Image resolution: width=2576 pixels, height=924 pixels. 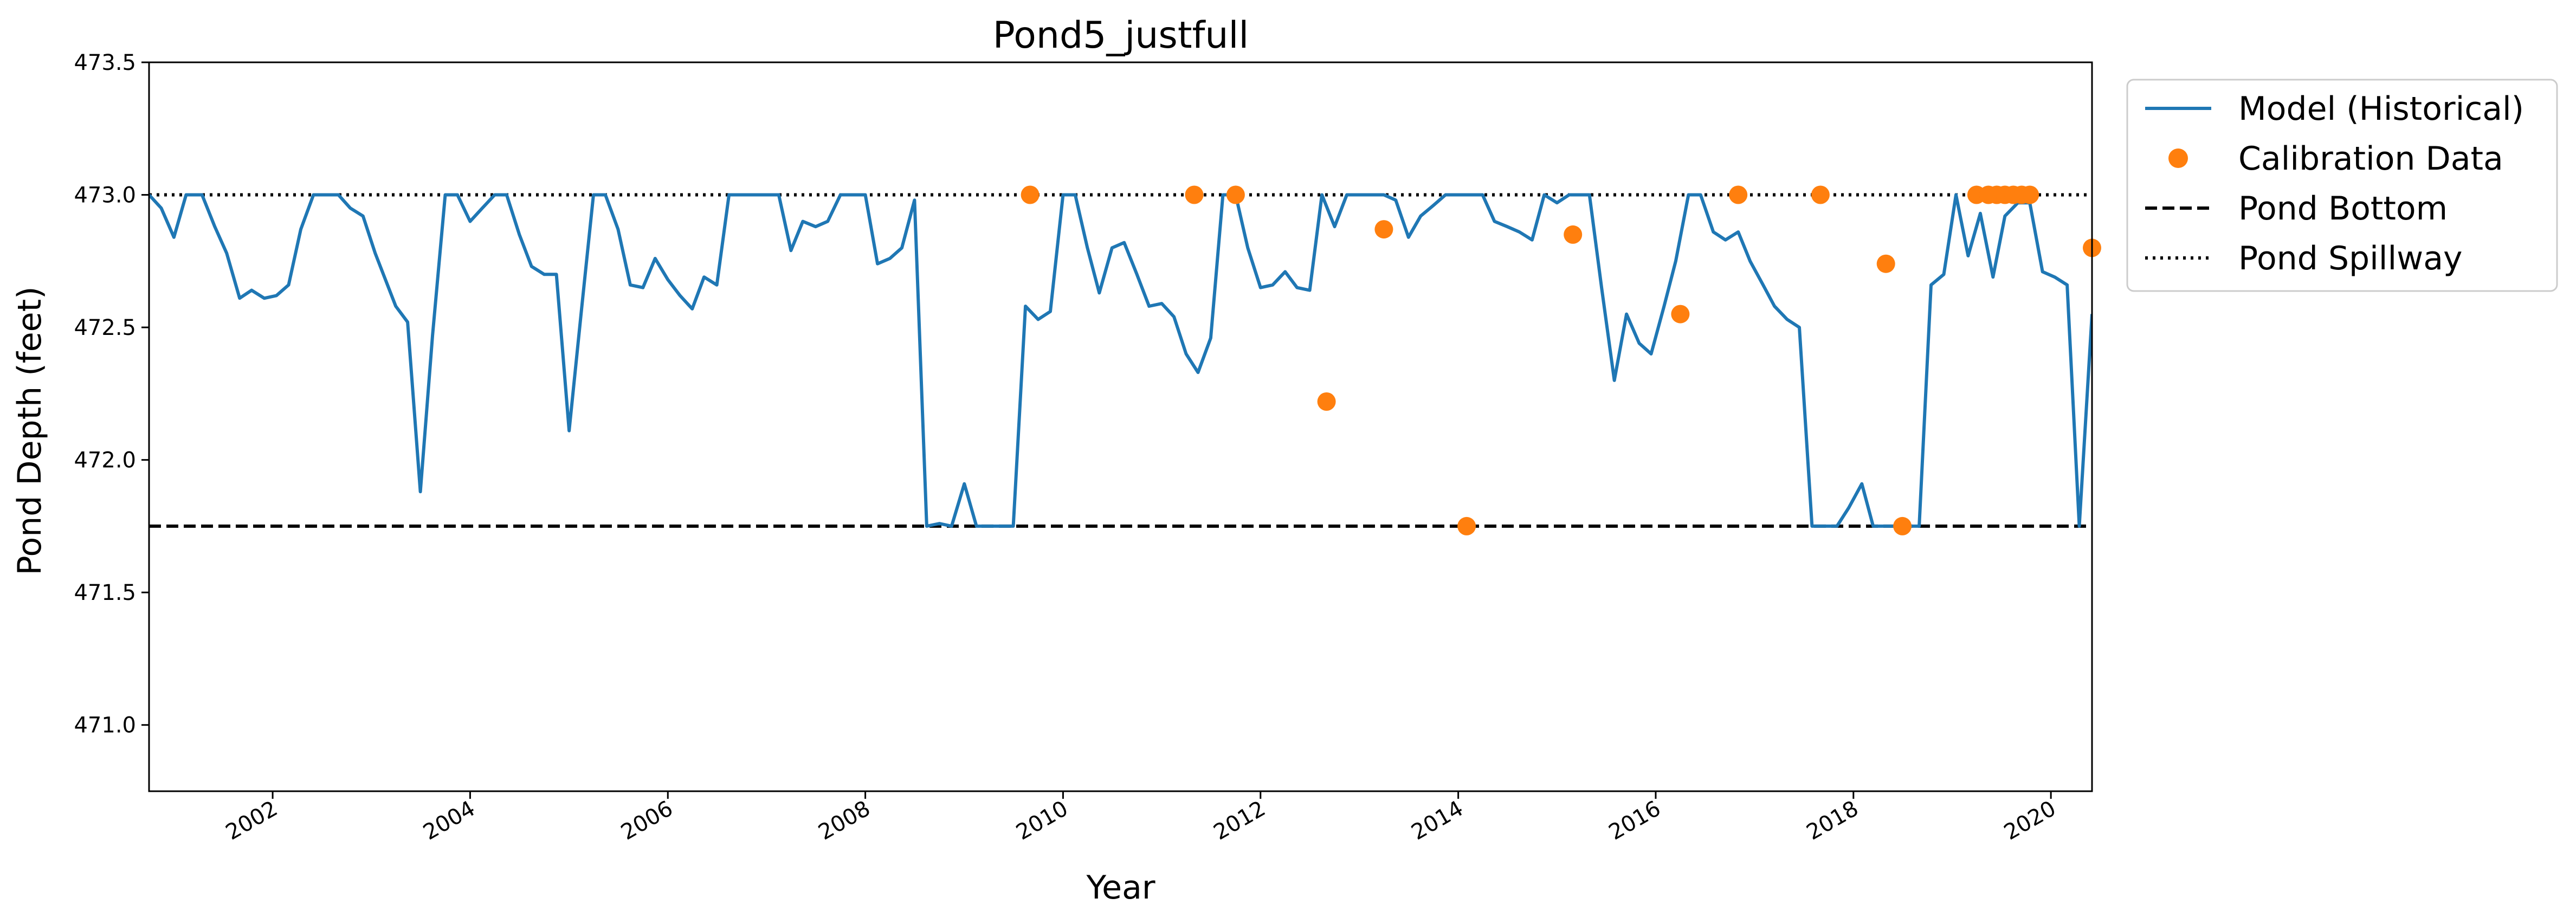 What do you see at coordinates (1635, 821) in the screenshot?
I see `x-tick-label: 2016` at bounding box center [1635, 821].